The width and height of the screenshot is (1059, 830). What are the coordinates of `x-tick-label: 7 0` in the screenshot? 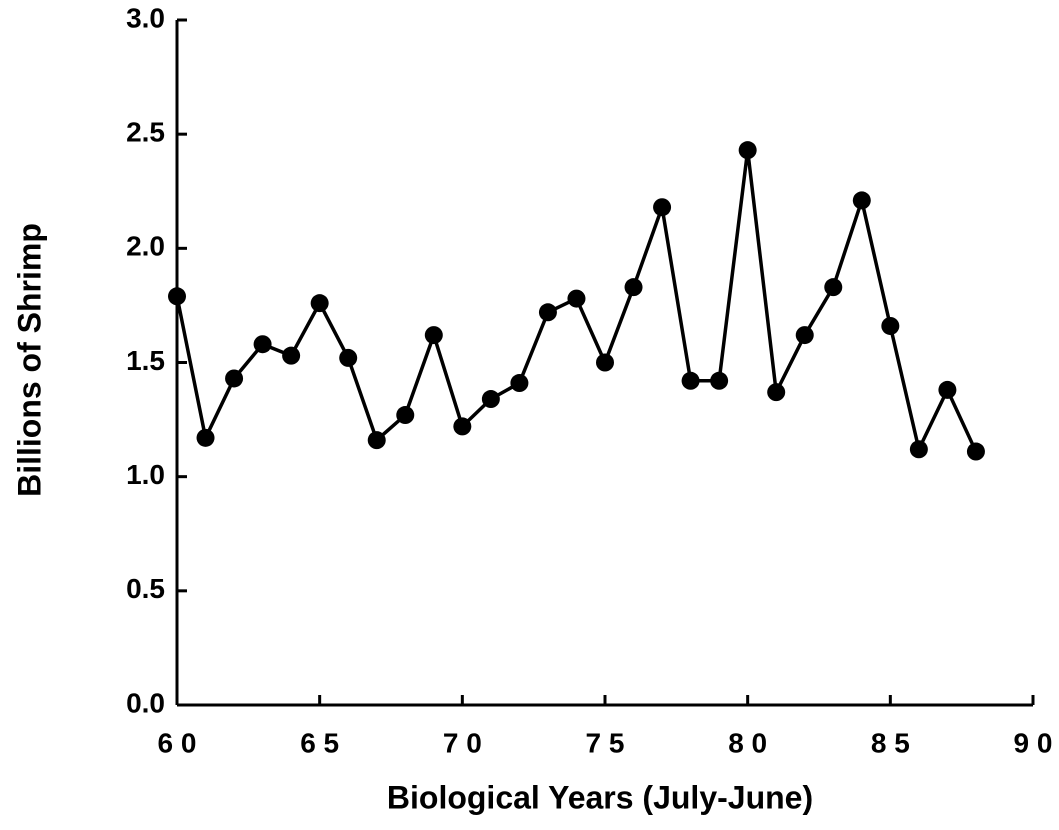 It's located at (462, 742).